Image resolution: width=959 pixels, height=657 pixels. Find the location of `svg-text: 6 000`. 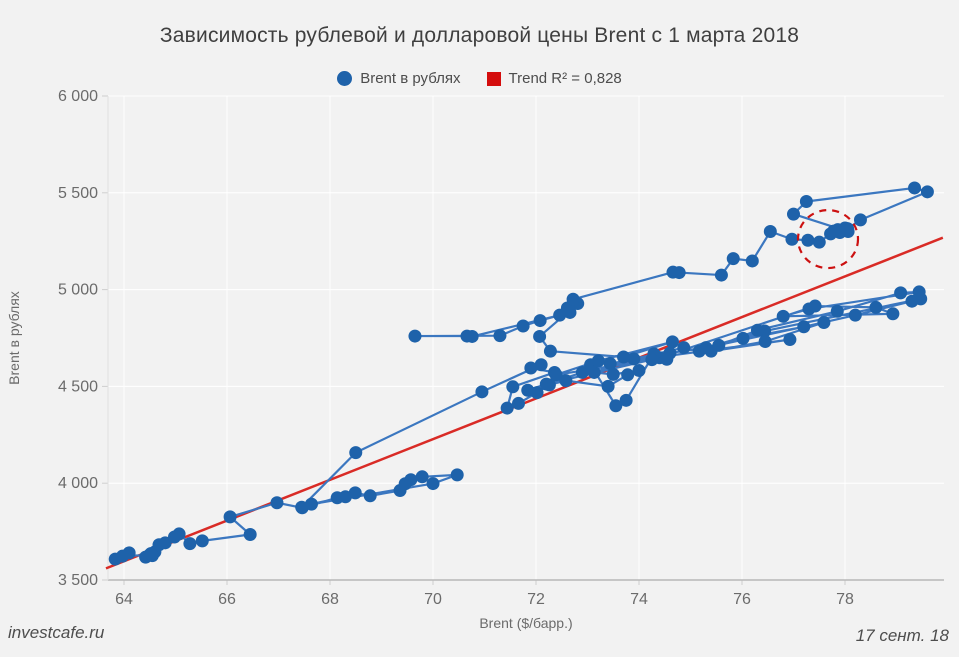

svg-text: 6 000 is located at coordinates (78, 96).